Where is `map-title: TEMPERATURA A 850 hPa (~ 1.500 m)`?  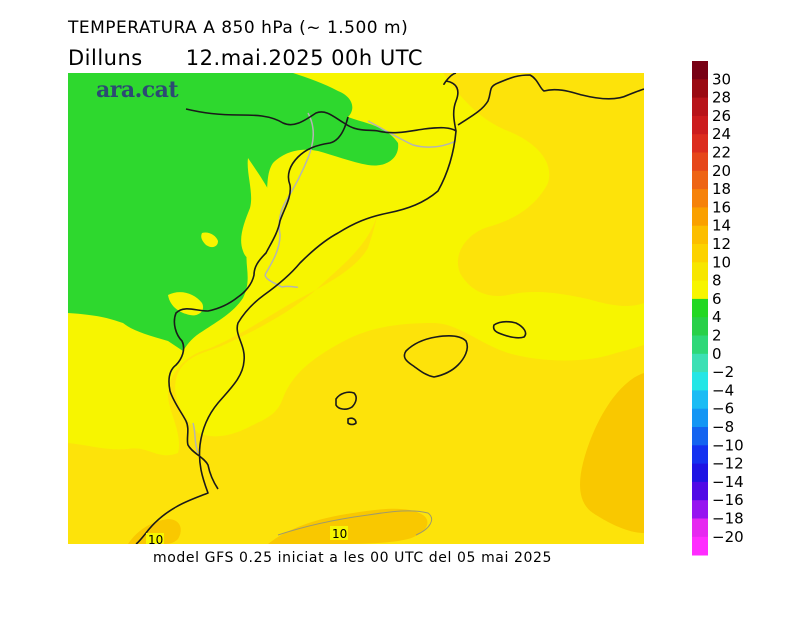
map-title: TEMPERATURA A 850 hPa (~ 1.500 m) is located at coordinates (238, 28).